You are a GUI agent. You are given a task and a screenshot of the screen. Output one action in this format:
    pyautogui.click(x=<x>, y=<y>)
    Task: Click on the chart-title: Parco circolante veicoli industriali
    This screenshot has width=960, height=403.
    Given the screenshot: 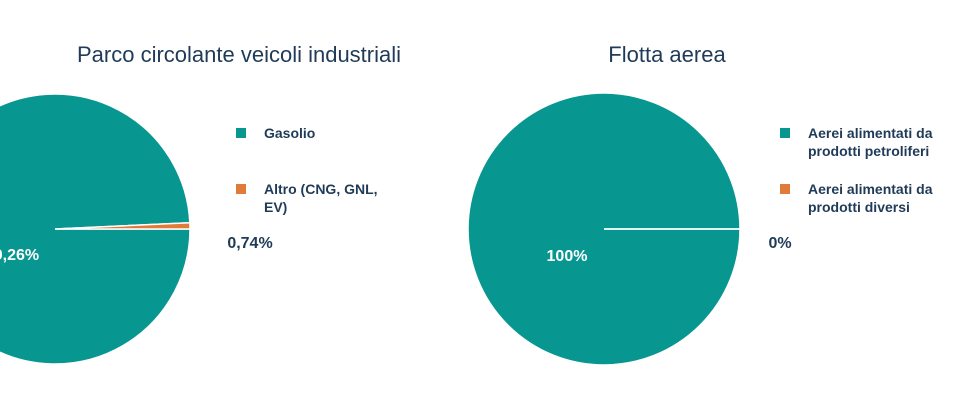 What is the action you would take?
    pyautogui.click(x=239, y=54)
    